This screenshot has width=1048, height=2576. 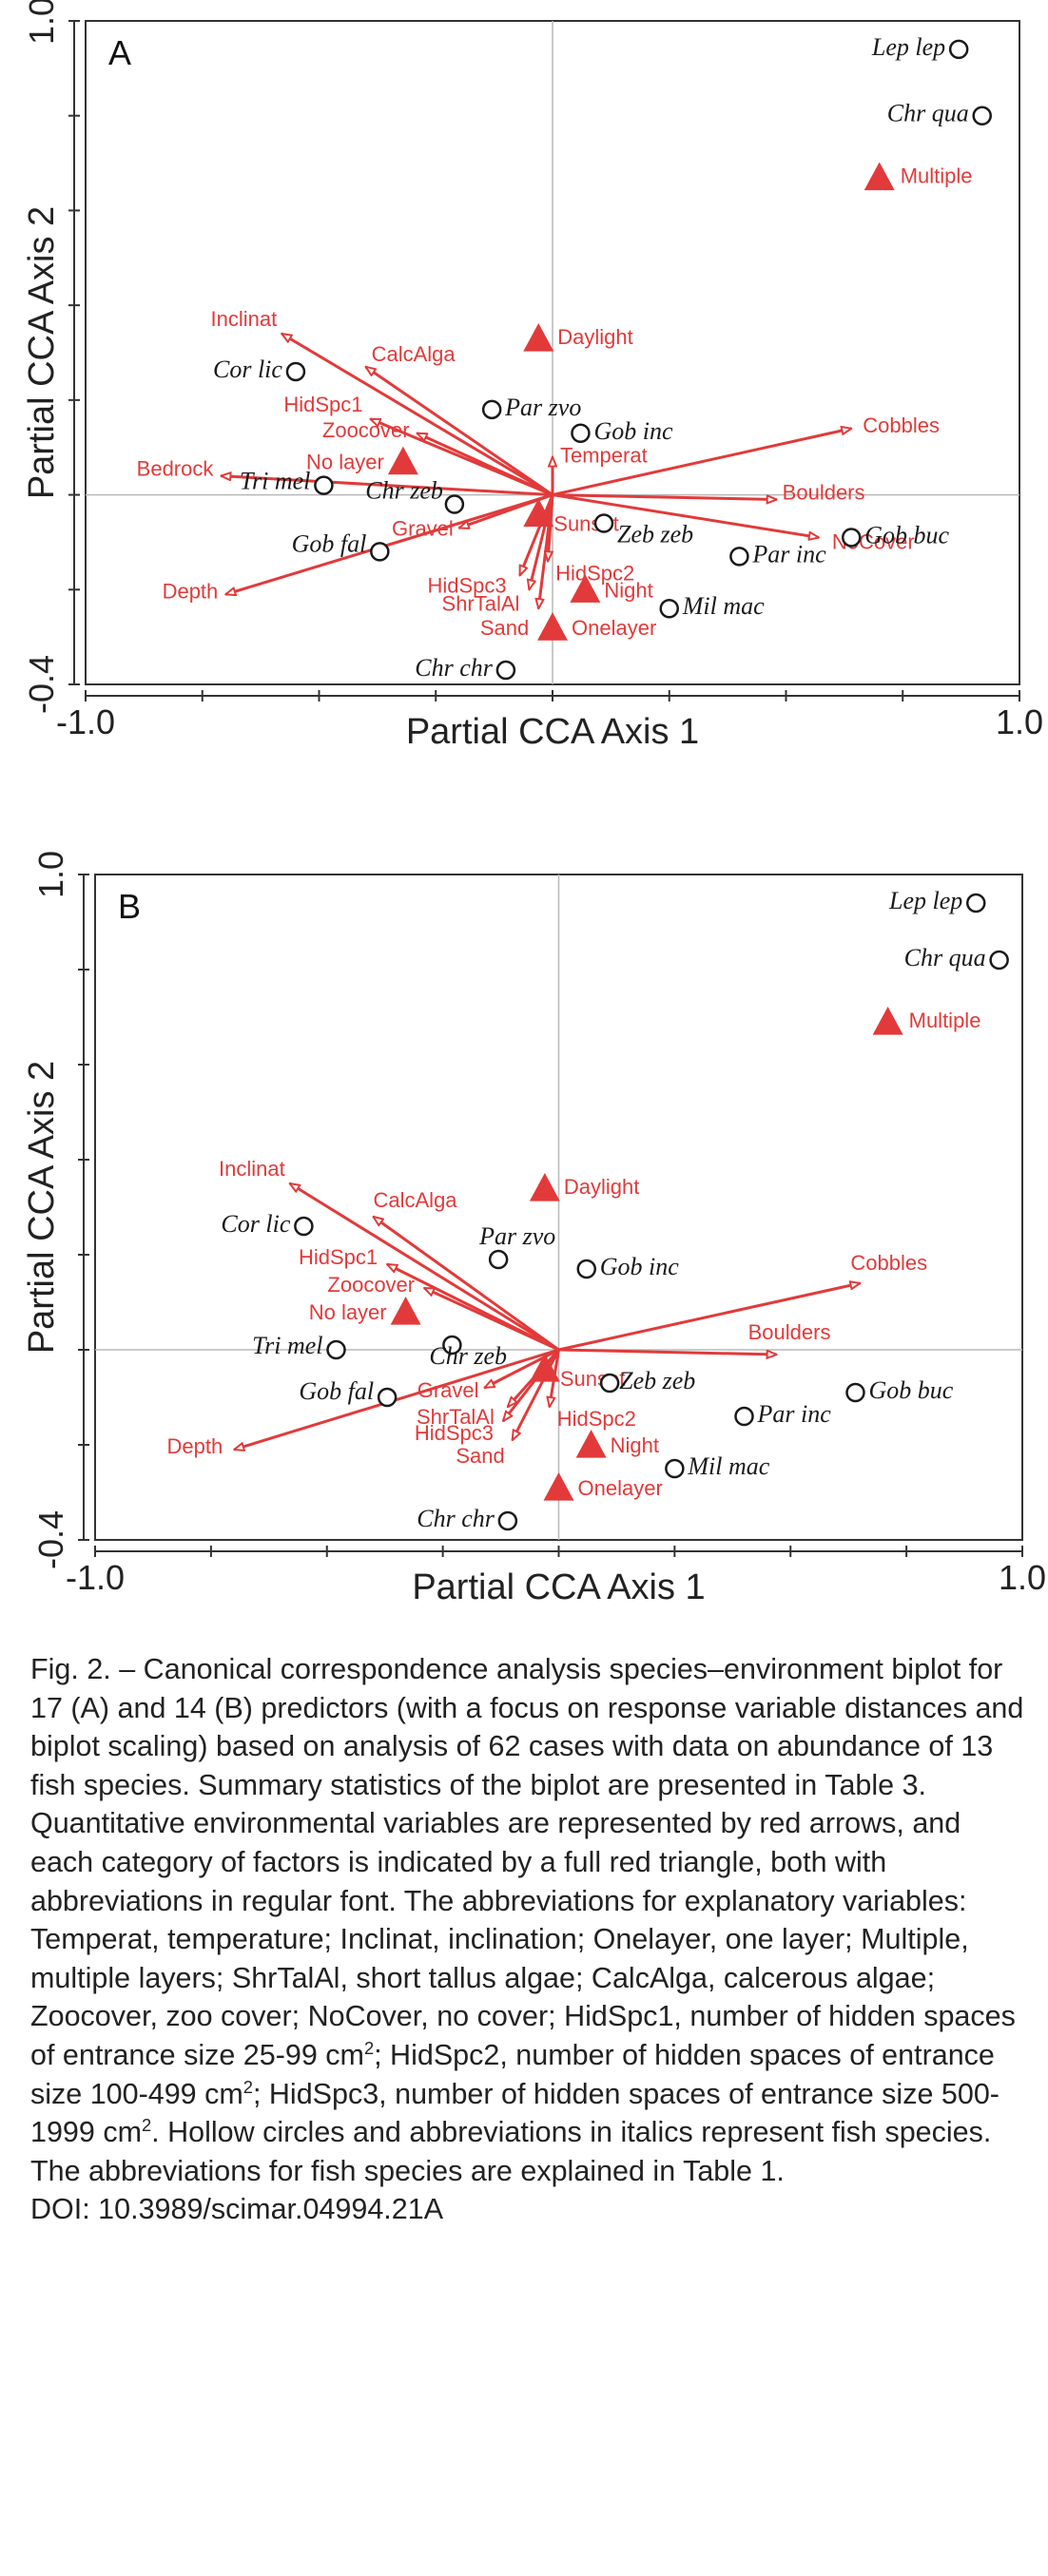 What do you see at coordinates (585, 588) in the screenshot?
I see `factor-triangle-night` at bounding box center [585, 588].